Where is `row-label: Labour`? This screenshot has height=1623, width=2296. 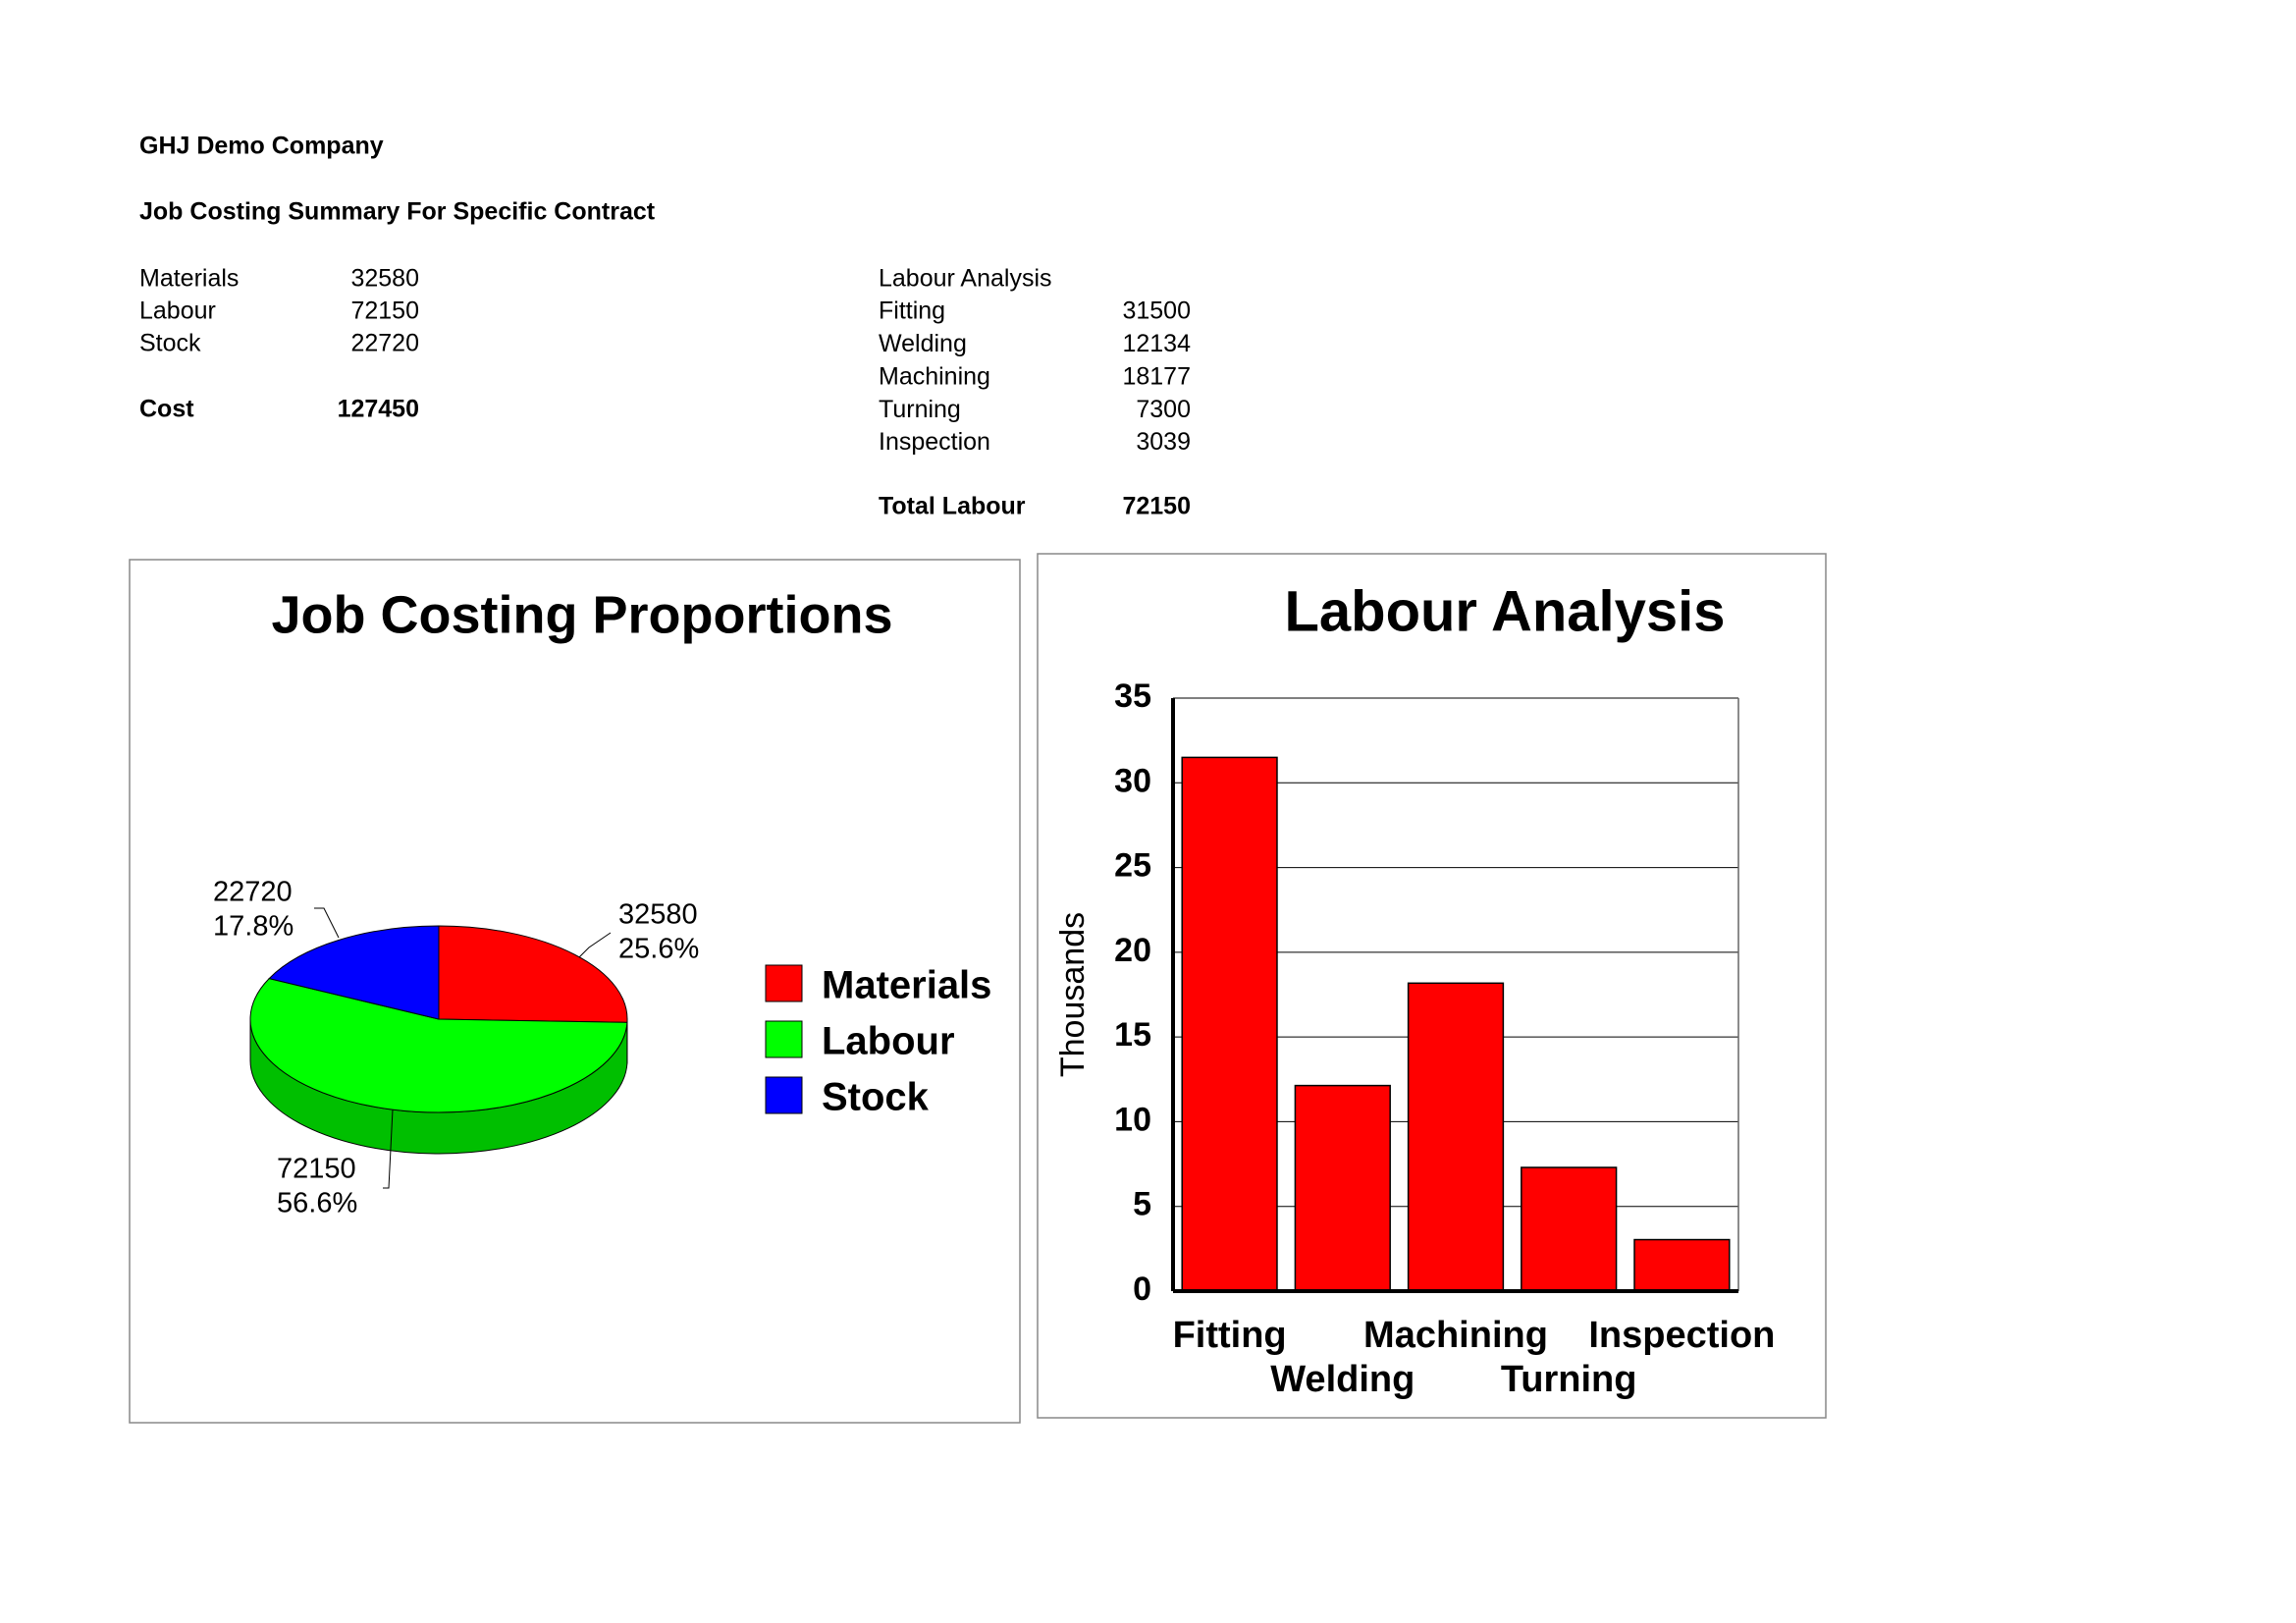
row-label: Labour is located at coordinates (178, 311).